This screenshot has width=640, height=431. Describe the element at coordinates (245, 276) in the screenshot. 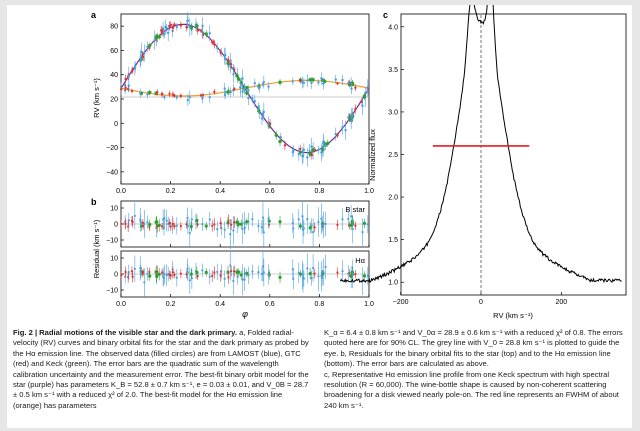

I see `panel-b-x-ticks: 0.0 0.2 0.4 0.6 0.8 1.0` at that location.